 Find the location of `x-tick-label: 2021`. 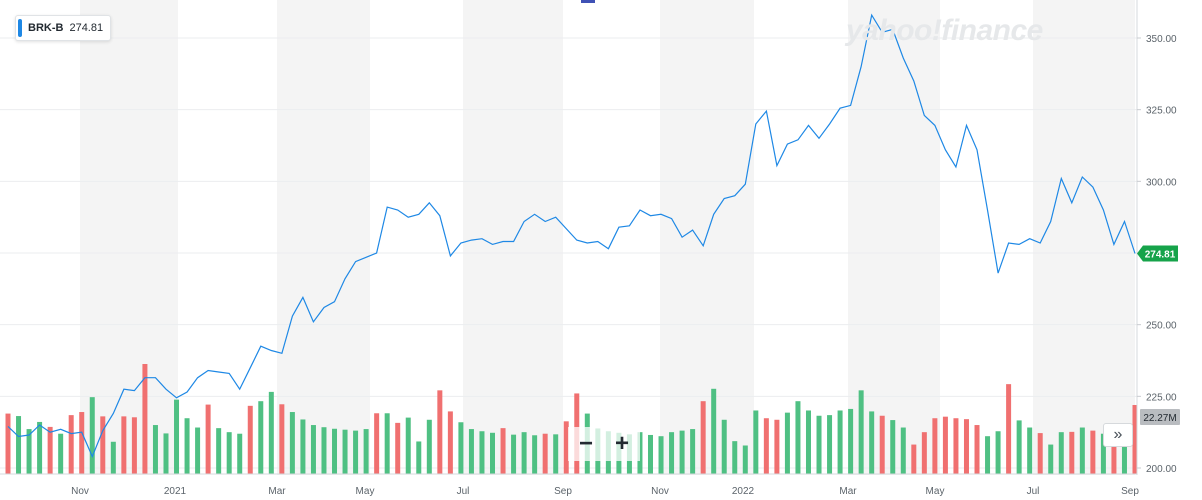

x-tick-label: 2021 is located at coordinates (175, 491).